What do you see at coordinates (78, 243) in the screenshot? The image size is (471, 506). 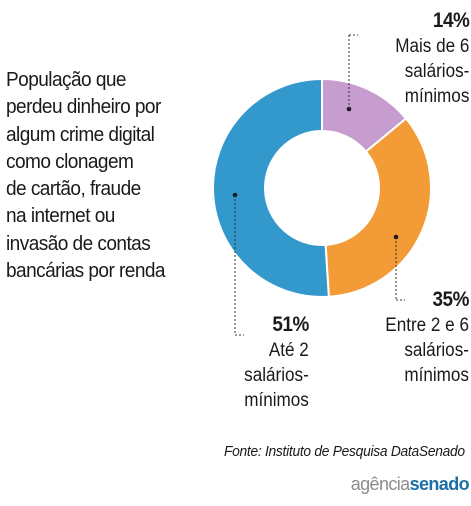 I see `title-line: invasão de contas` at bounding box center [78, 243].